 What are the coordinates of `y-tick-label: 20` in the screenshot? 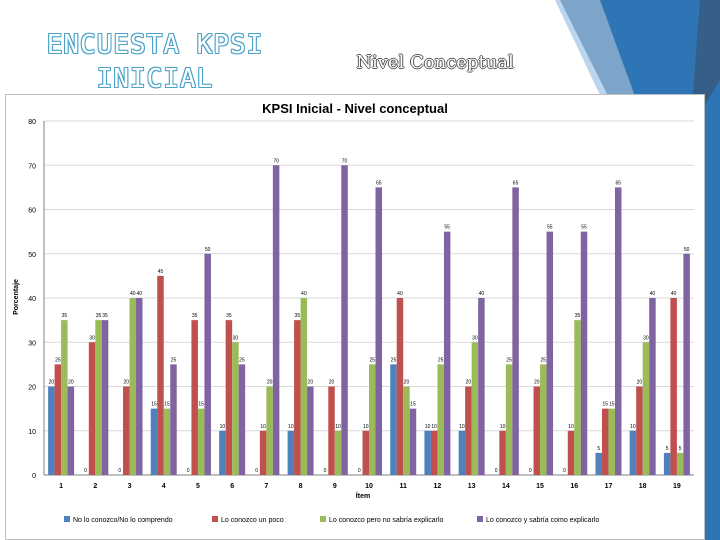 It's located at (32, 388).